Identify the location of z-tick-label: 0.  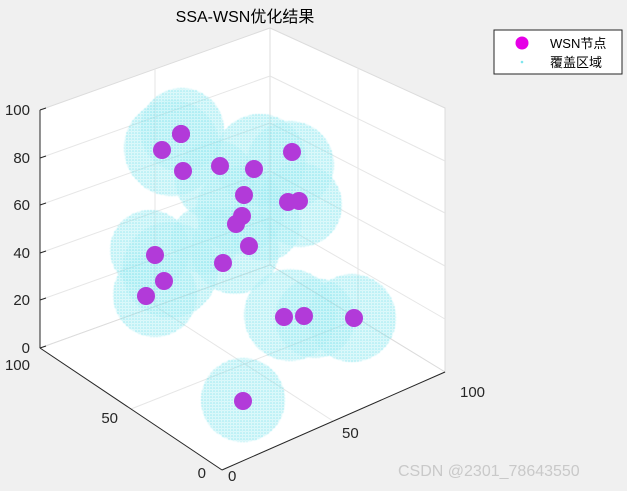
(26, 348).